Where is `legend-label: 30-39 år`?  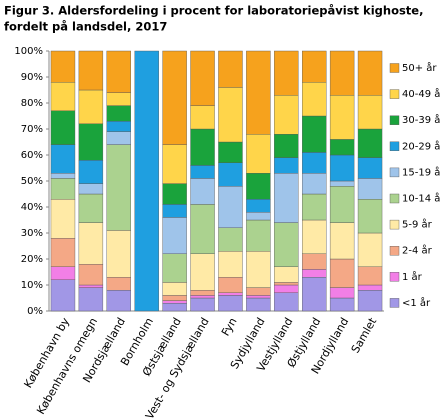
legend-label: 30-39 år is located at coordinates (421, 119).